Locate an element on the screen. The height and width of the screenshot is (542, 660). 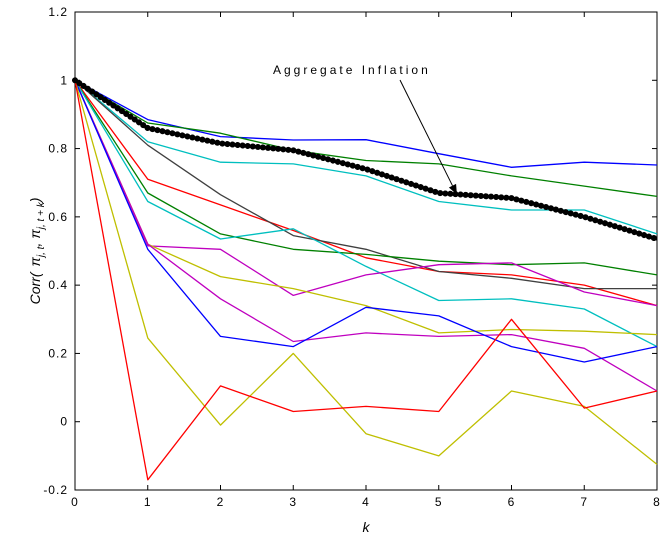
annotation-arrowhead is located at coordinates (452, 189).